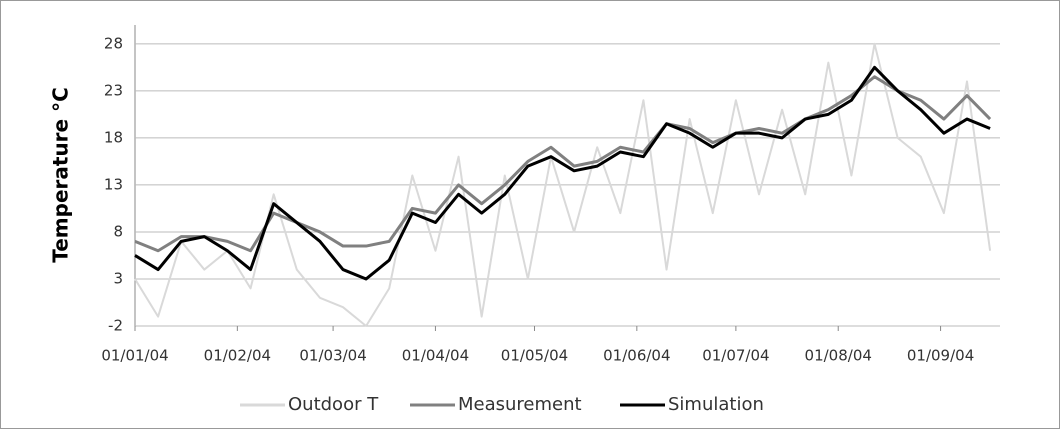 This screenshot has width=1061, height=430. What do you see at coordinates (113, 137) in the screenshot?
I see `y-tick-label: 18` at bounding box center [113, 137].